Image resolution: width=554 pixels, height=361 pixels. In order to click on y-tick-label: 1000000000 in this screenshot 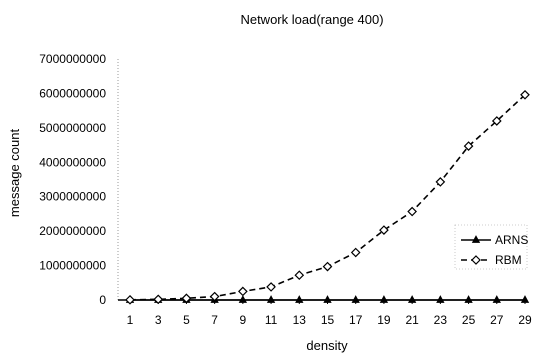, I will do `click(72, 266)`.